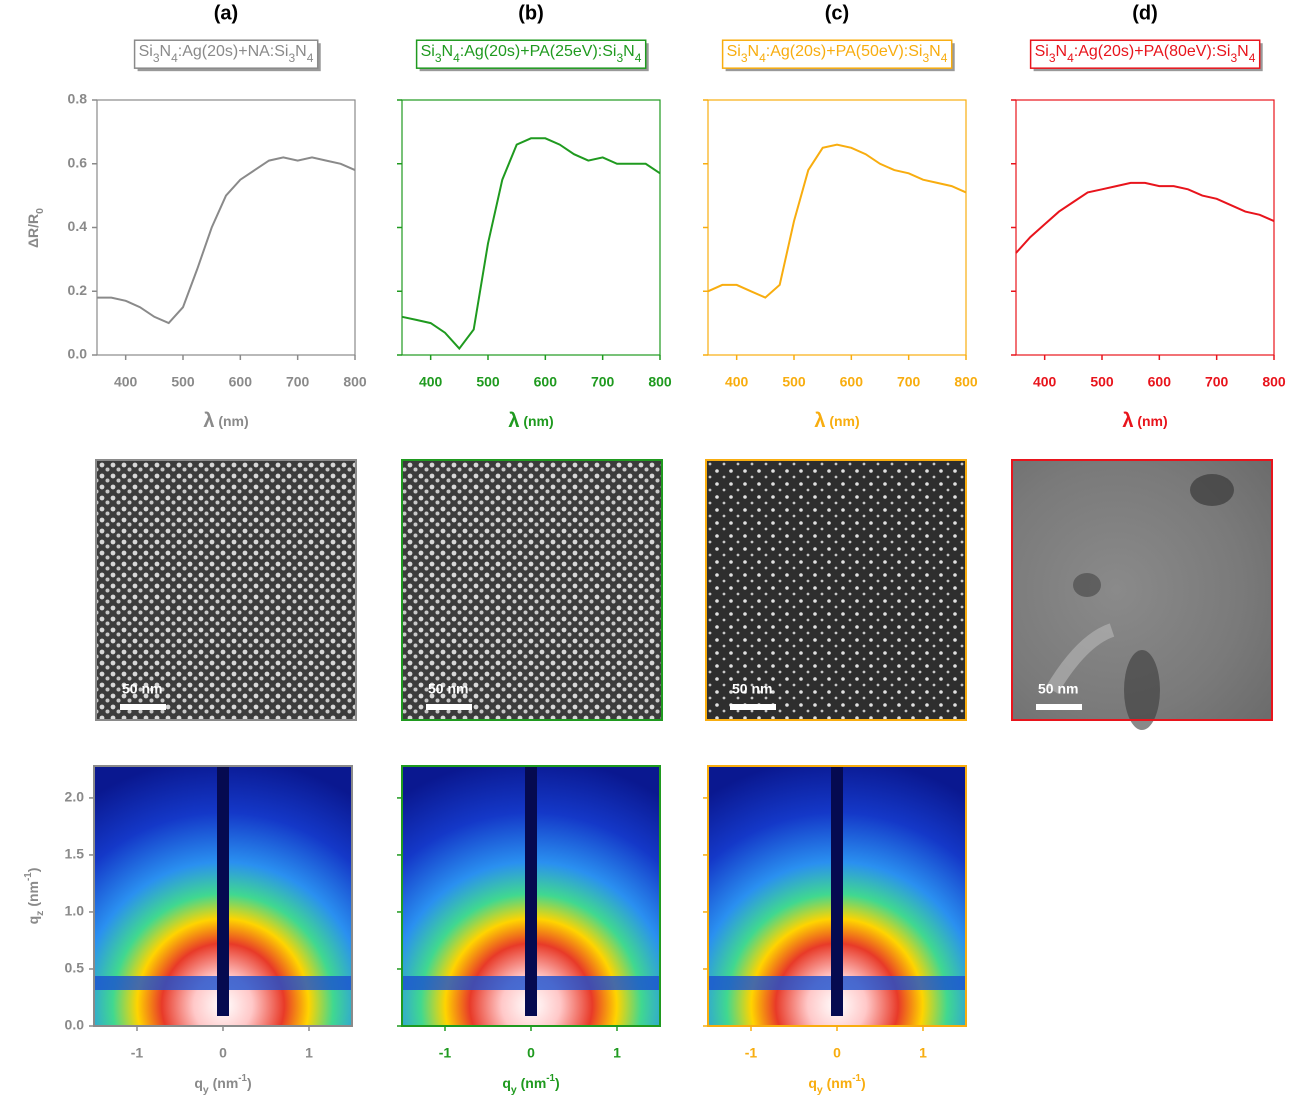 The image size is (1304, 1104). Describe the element at coordinates (75, 854) in the screenshot. I see `y-tick-label: 1.5` at that location.